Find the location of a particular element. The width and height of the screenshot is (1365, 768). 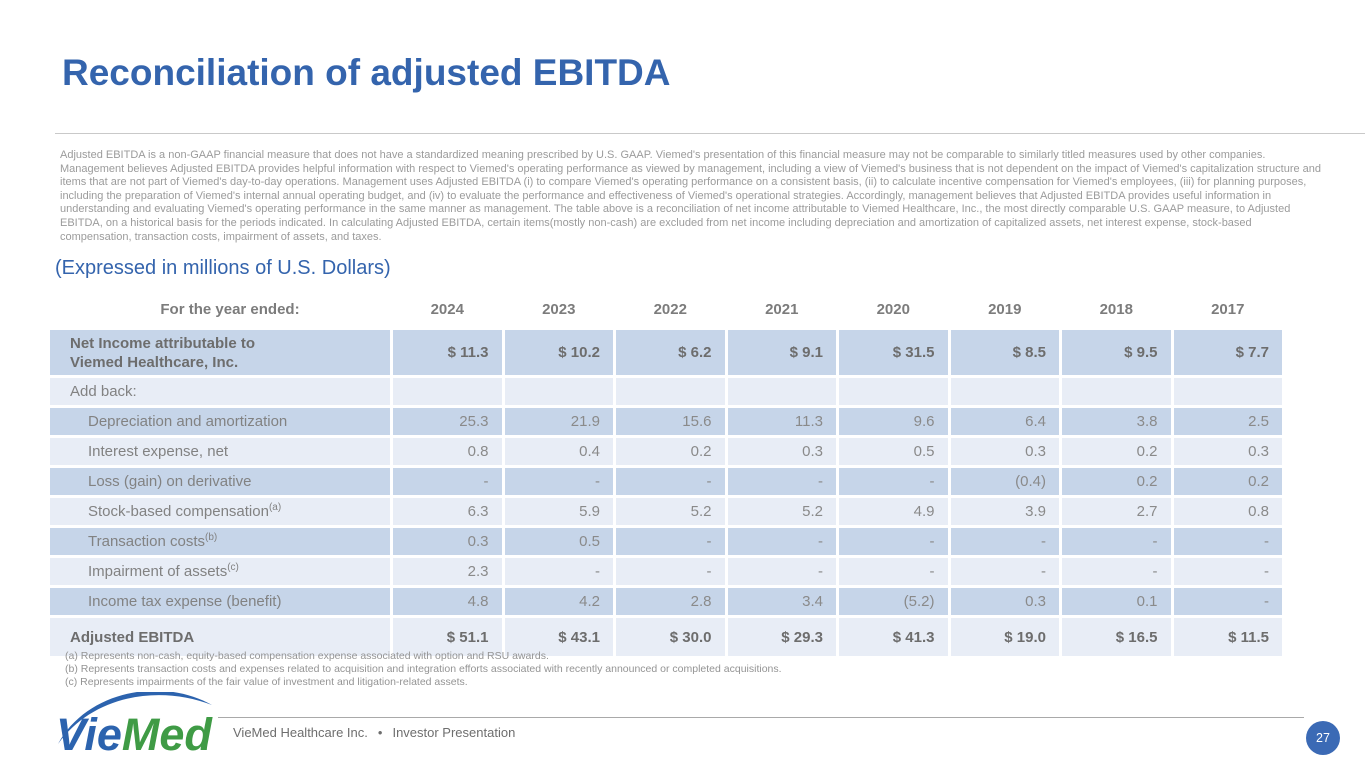

table-cell: 6.3 is located at coordinates (447, 511).